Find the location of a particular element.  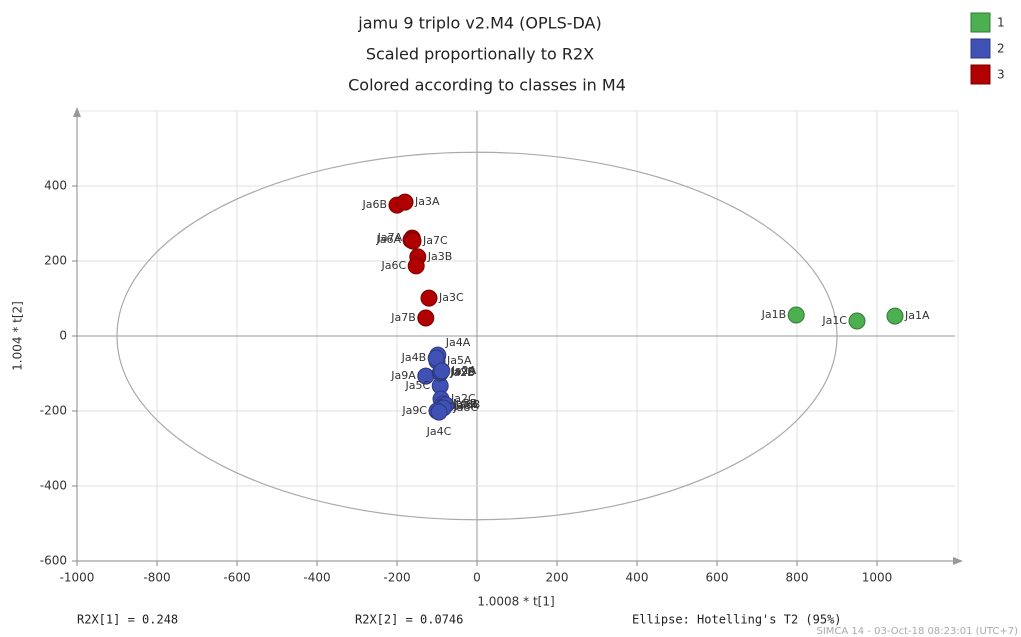

point-label: Ja4B is located at coordinates (414, 357).